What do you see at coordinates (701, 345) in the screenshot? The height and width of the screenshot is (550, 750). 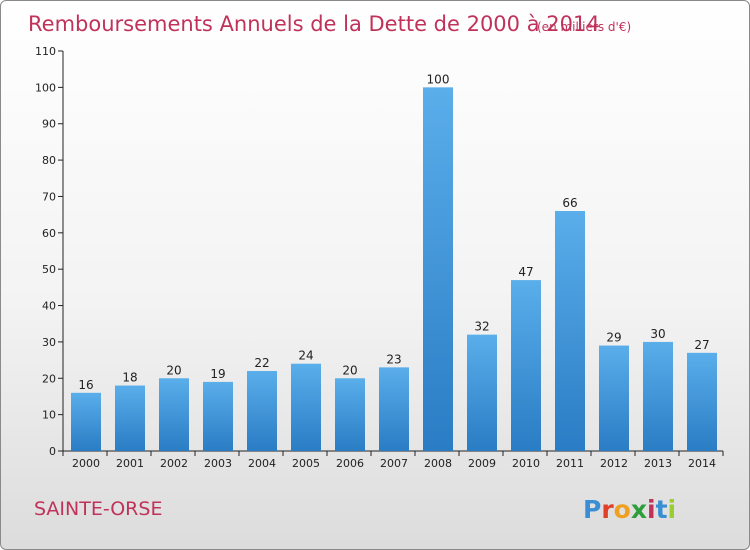 I see `data-label-2014: 27` at bounding box center [701, 345].